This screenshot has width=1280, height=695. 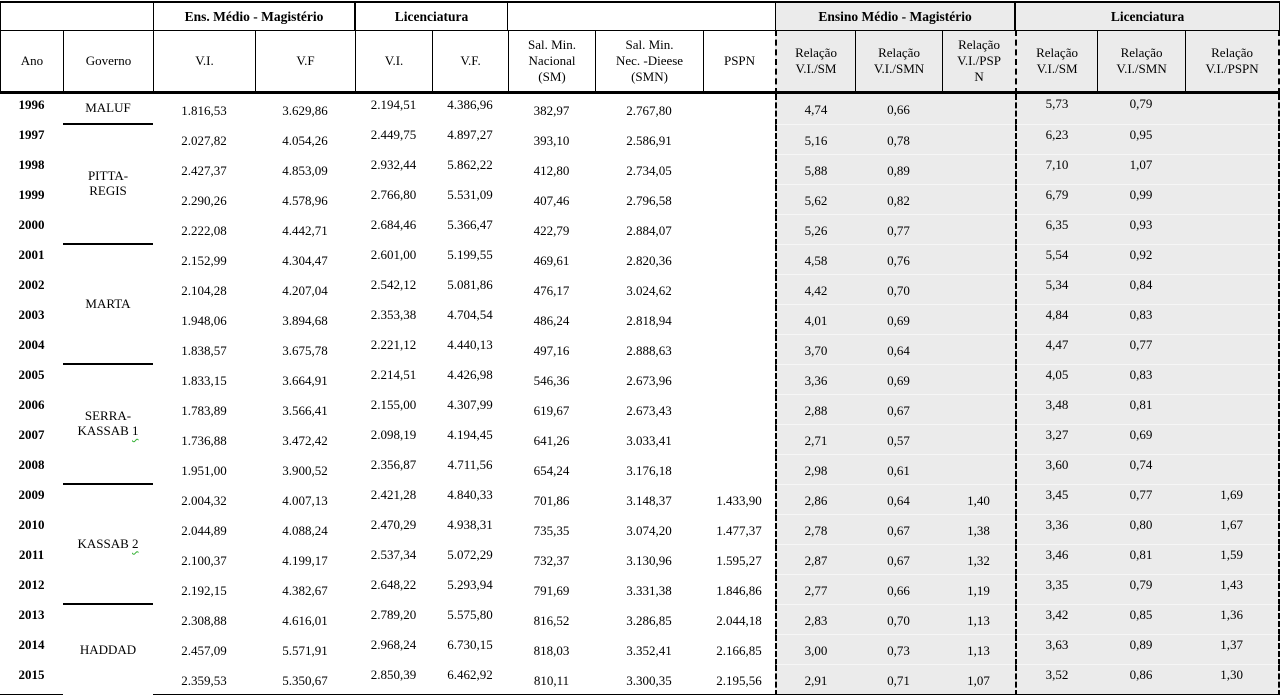 What do you see at coordinates (31, 470) in the screenshot?
I see `cell-ano: 2008` at bounding box center [31, 470].